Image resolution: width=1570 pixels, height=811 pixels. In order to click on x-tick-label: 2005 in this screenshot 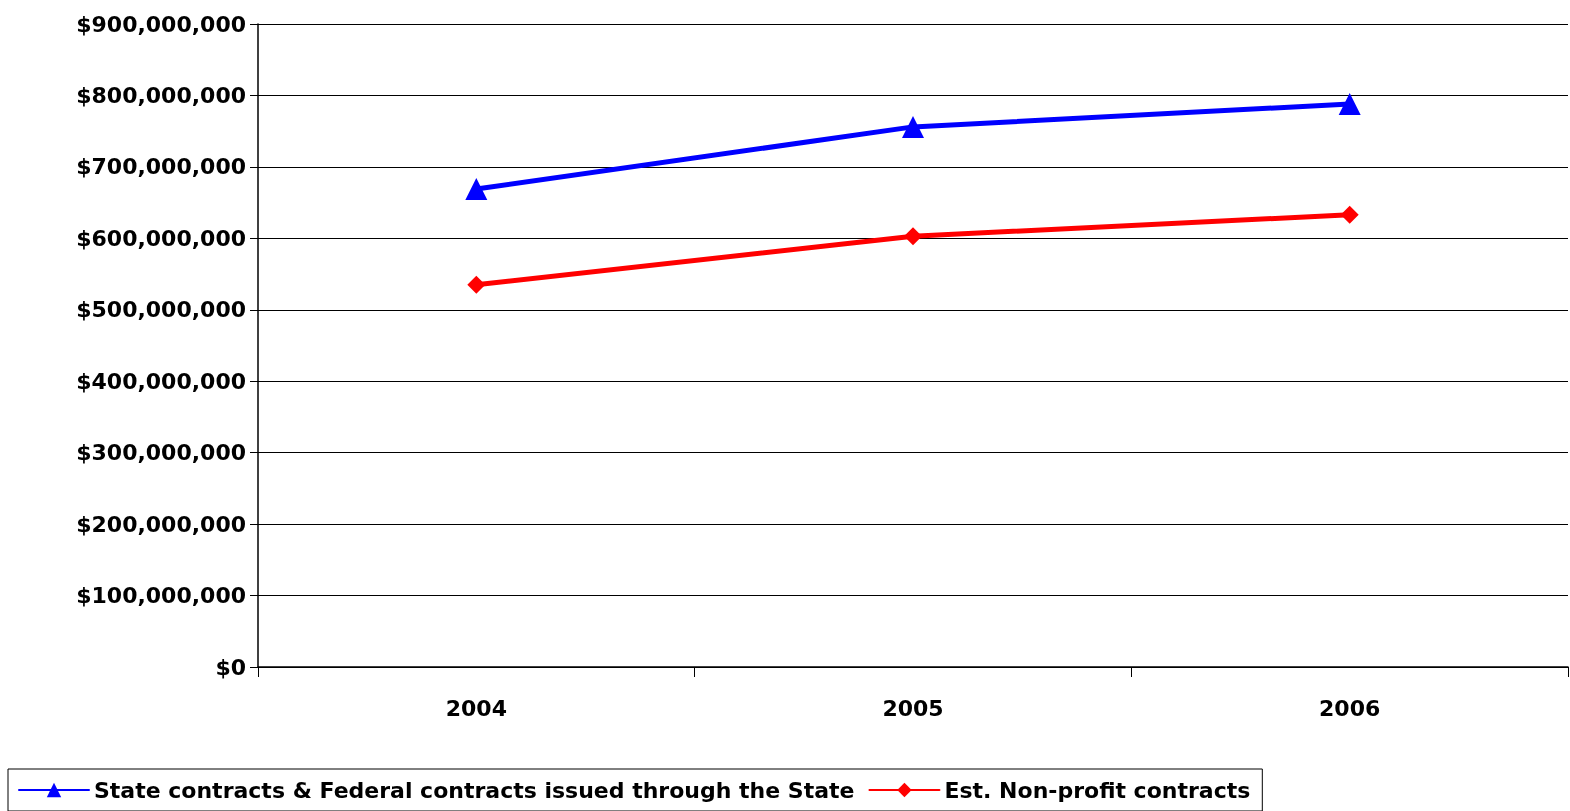, I will do `click(913, 708)`.